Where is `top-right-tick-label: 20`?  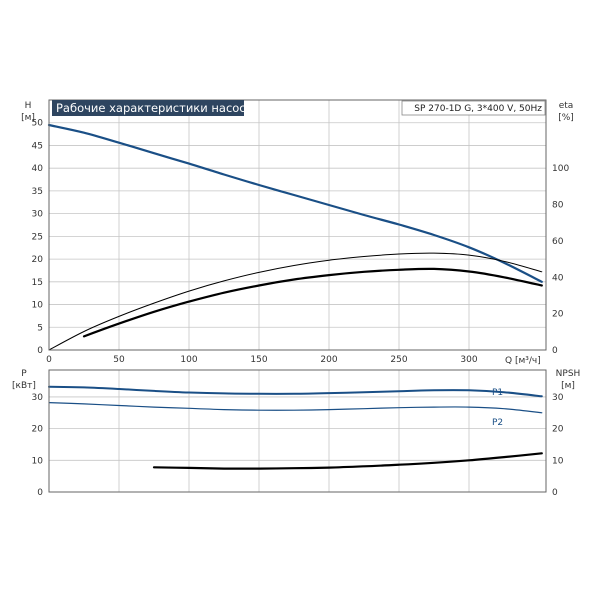
top-right-tick-label: 20 is located at coordinates (558, 315).